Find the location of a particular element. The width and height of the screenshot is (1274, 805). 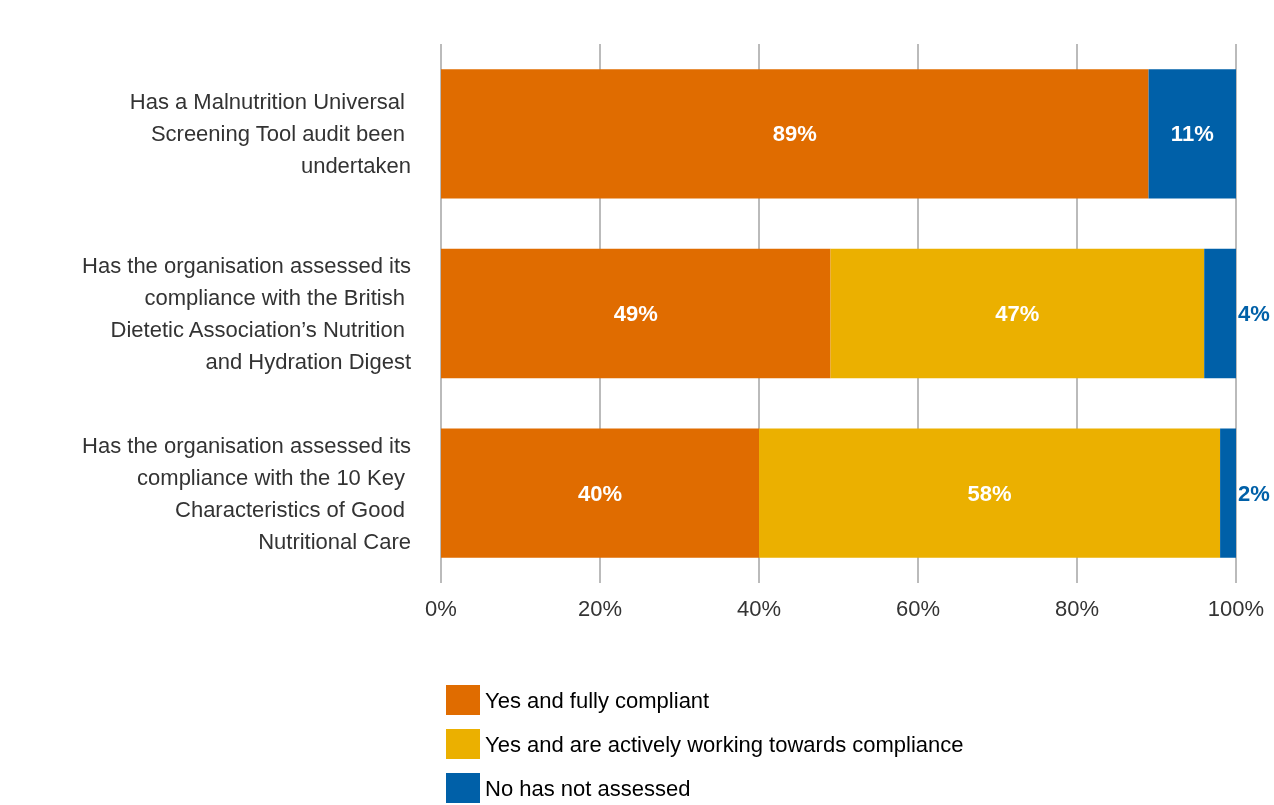

legend-label: No has not assessed is located at coordinates (588, 788).